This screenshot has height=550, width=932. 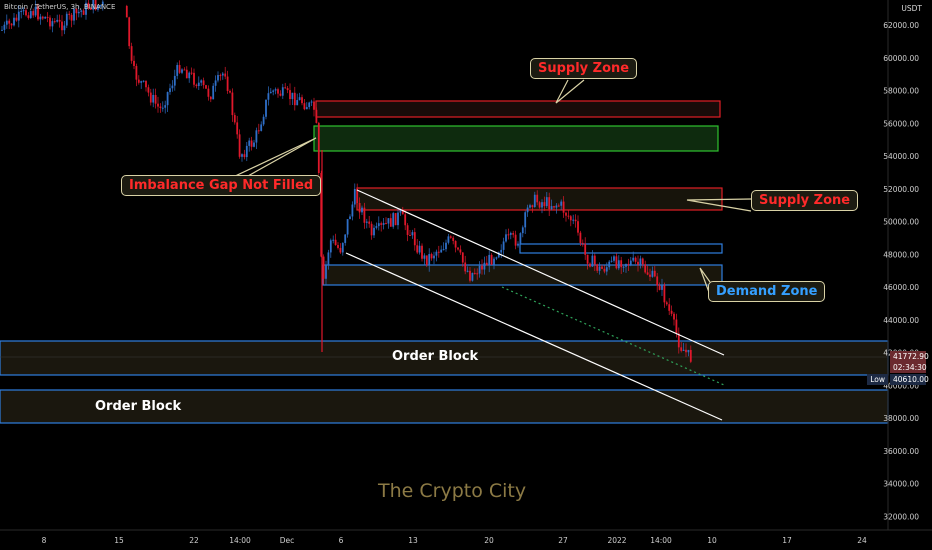 What do you see at coordinates (805, 200) in the screenshot?
I see `supply-zone-right-callout: Supply Zone` at bounding box center [805, 200].